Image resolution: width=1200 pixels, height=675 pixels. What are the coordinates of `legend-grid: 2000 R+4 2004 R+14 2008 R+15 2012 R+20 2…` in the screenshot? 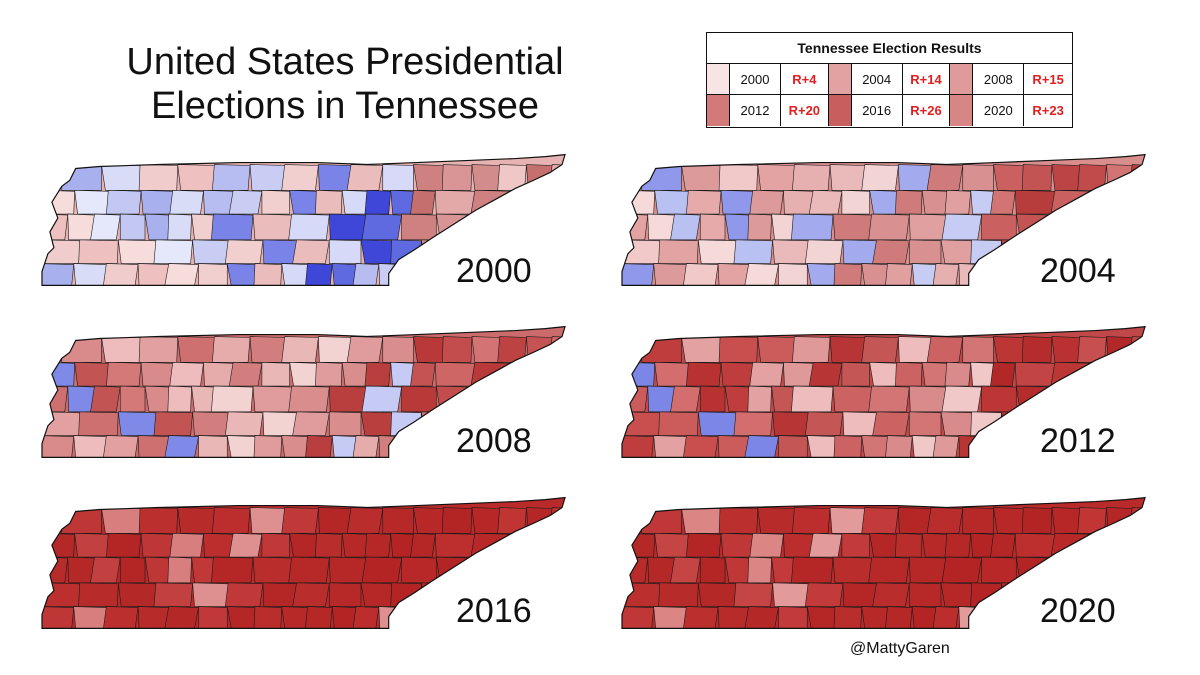 It's located at (889, 95).